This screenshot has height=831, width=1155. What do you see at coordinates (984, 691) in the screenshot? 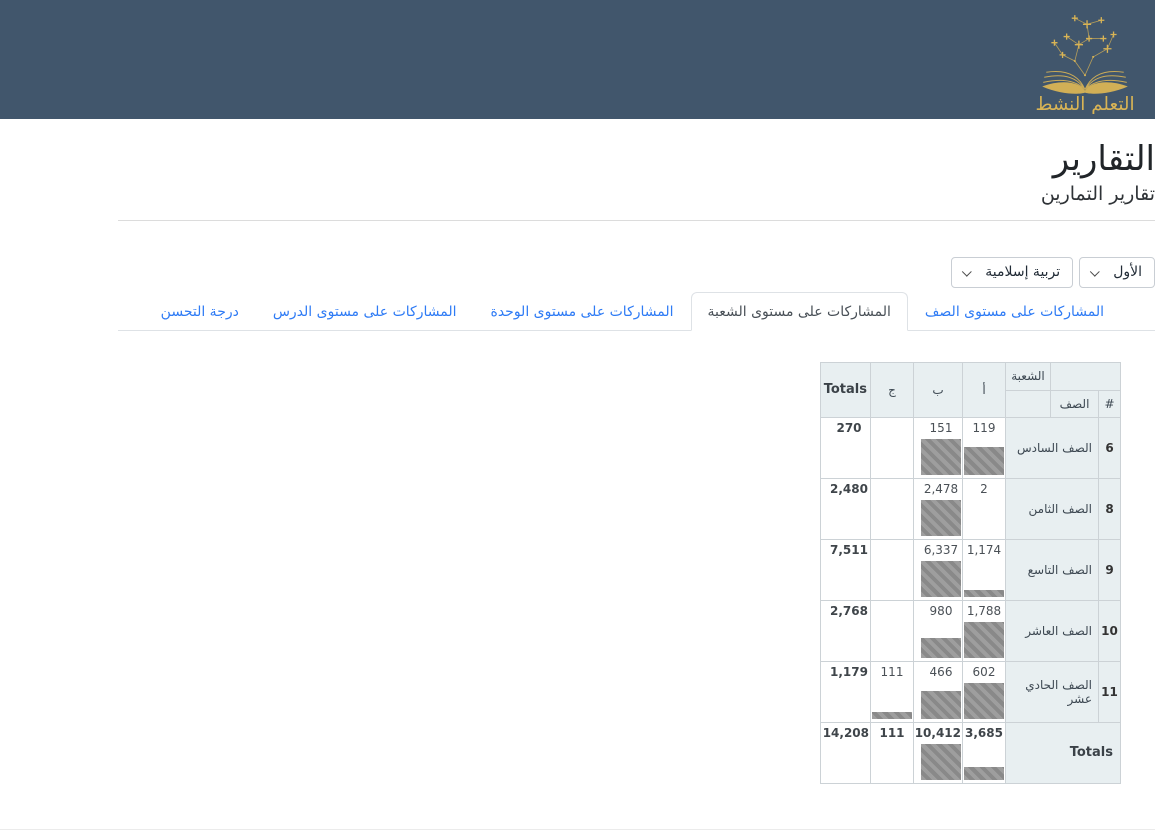
I see `value-cell: 602` at bounding box center [984, 691].